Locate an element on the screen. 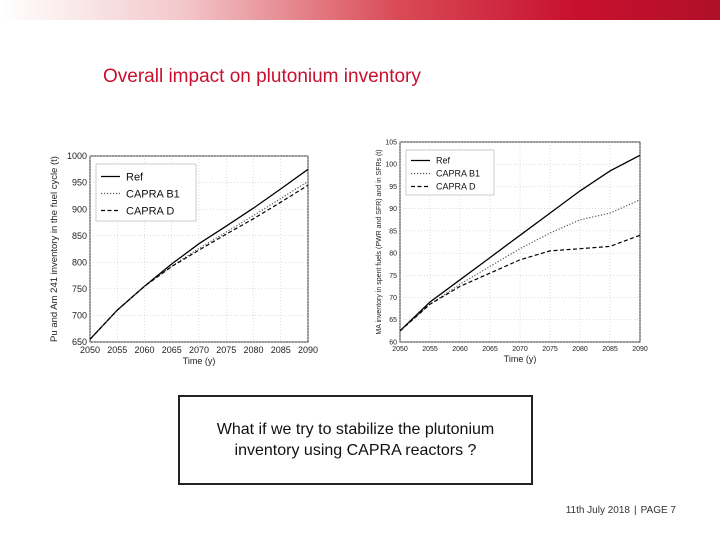  footer: 11th July 2018 | PAGE 7 is located at coordinates (621, 510).